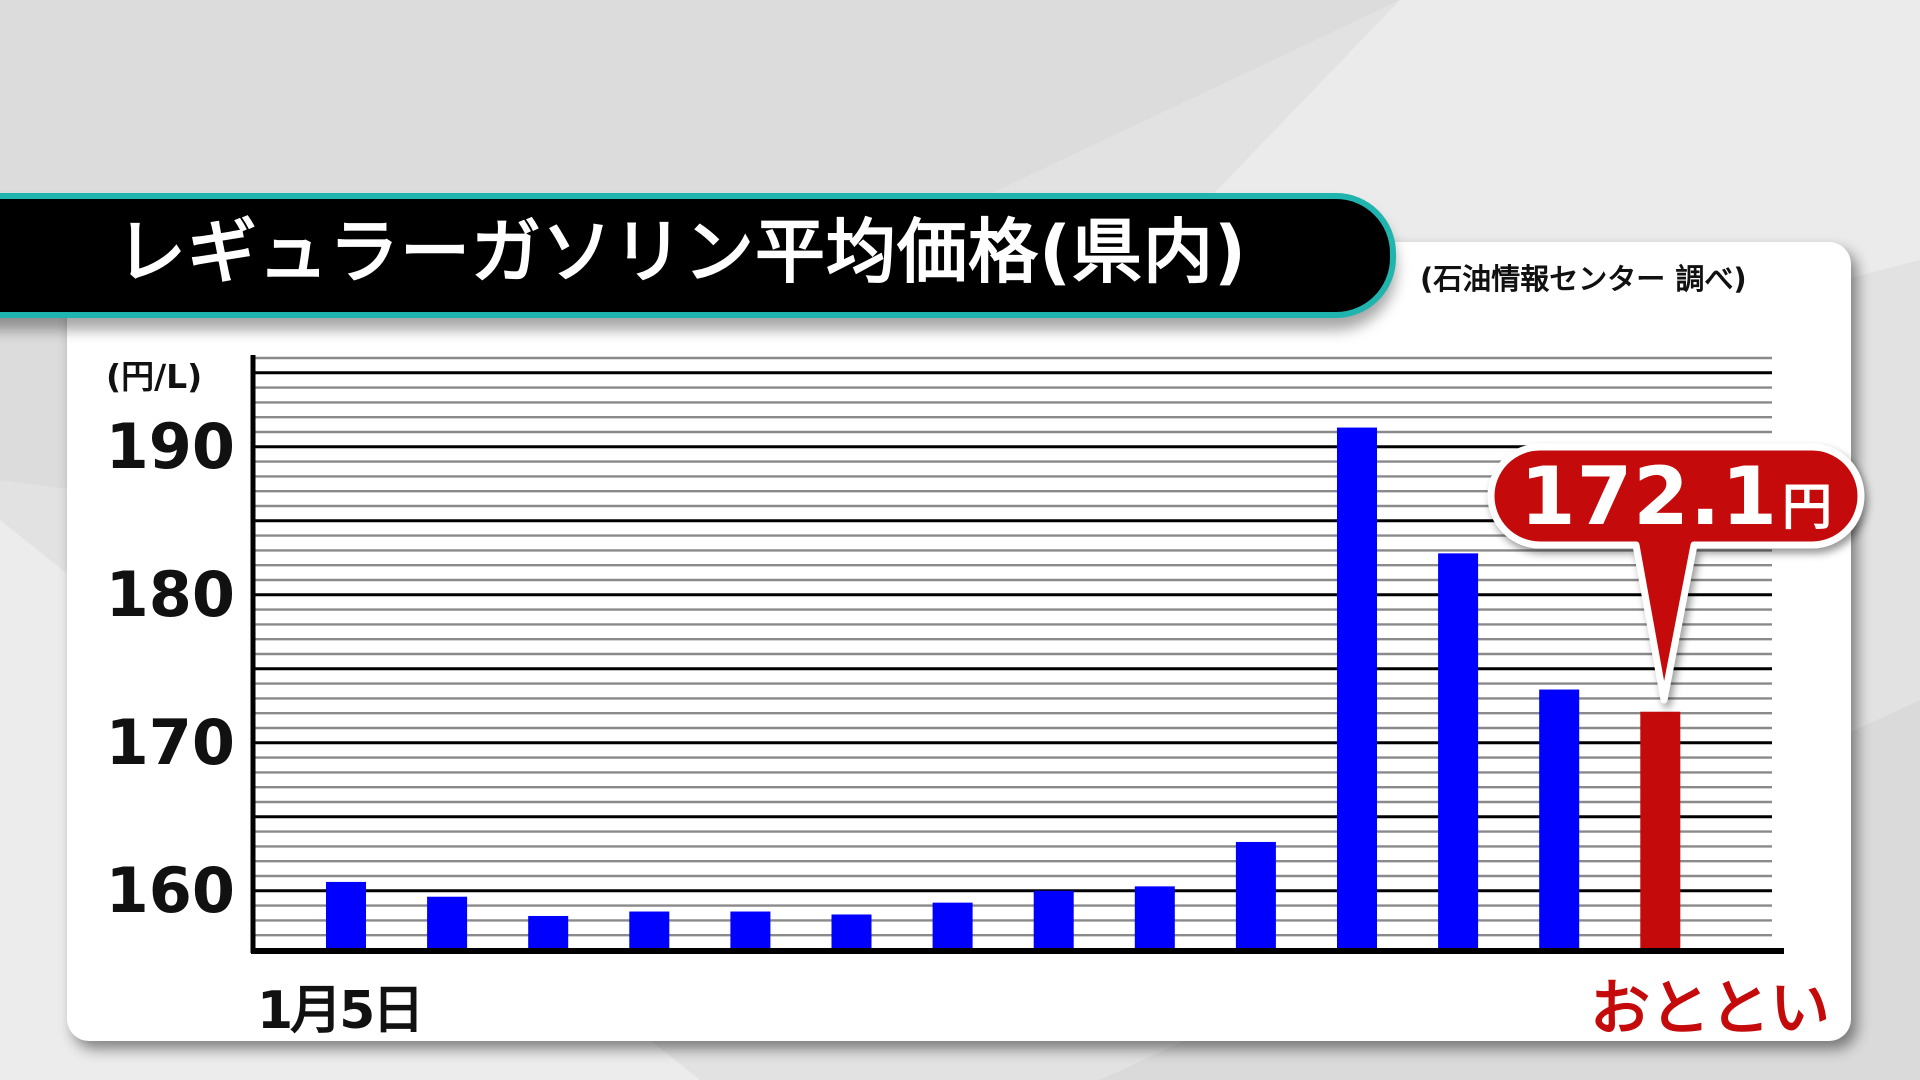 The width and height of the screenshot is (1920, 1080). What do you see at coordinates (170, 594) in the screenshot?
I see `y-tick-label: 180` at bounding box center [170, 594].